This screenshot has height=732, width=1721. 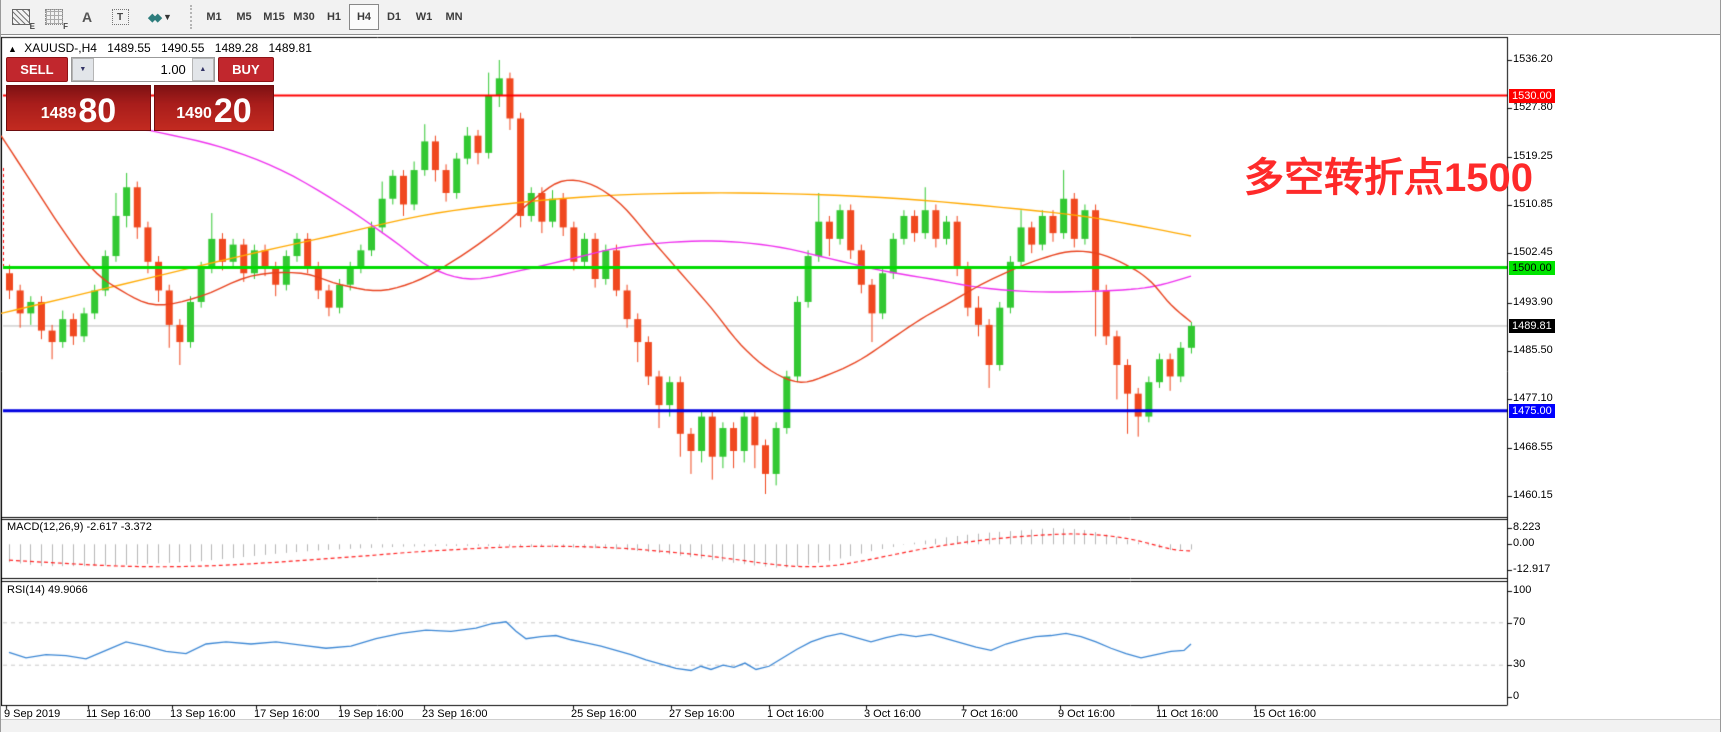 I want to click on bid-quote: 1489 80, so click(x=78, y=108).